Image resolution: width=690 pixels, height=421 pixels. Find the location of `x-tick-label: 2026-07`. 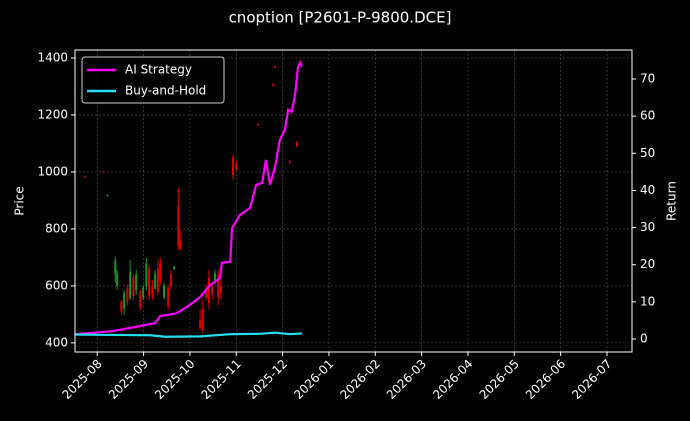

x-tick-label: 2026-07 is located at coordinates (591, 379).